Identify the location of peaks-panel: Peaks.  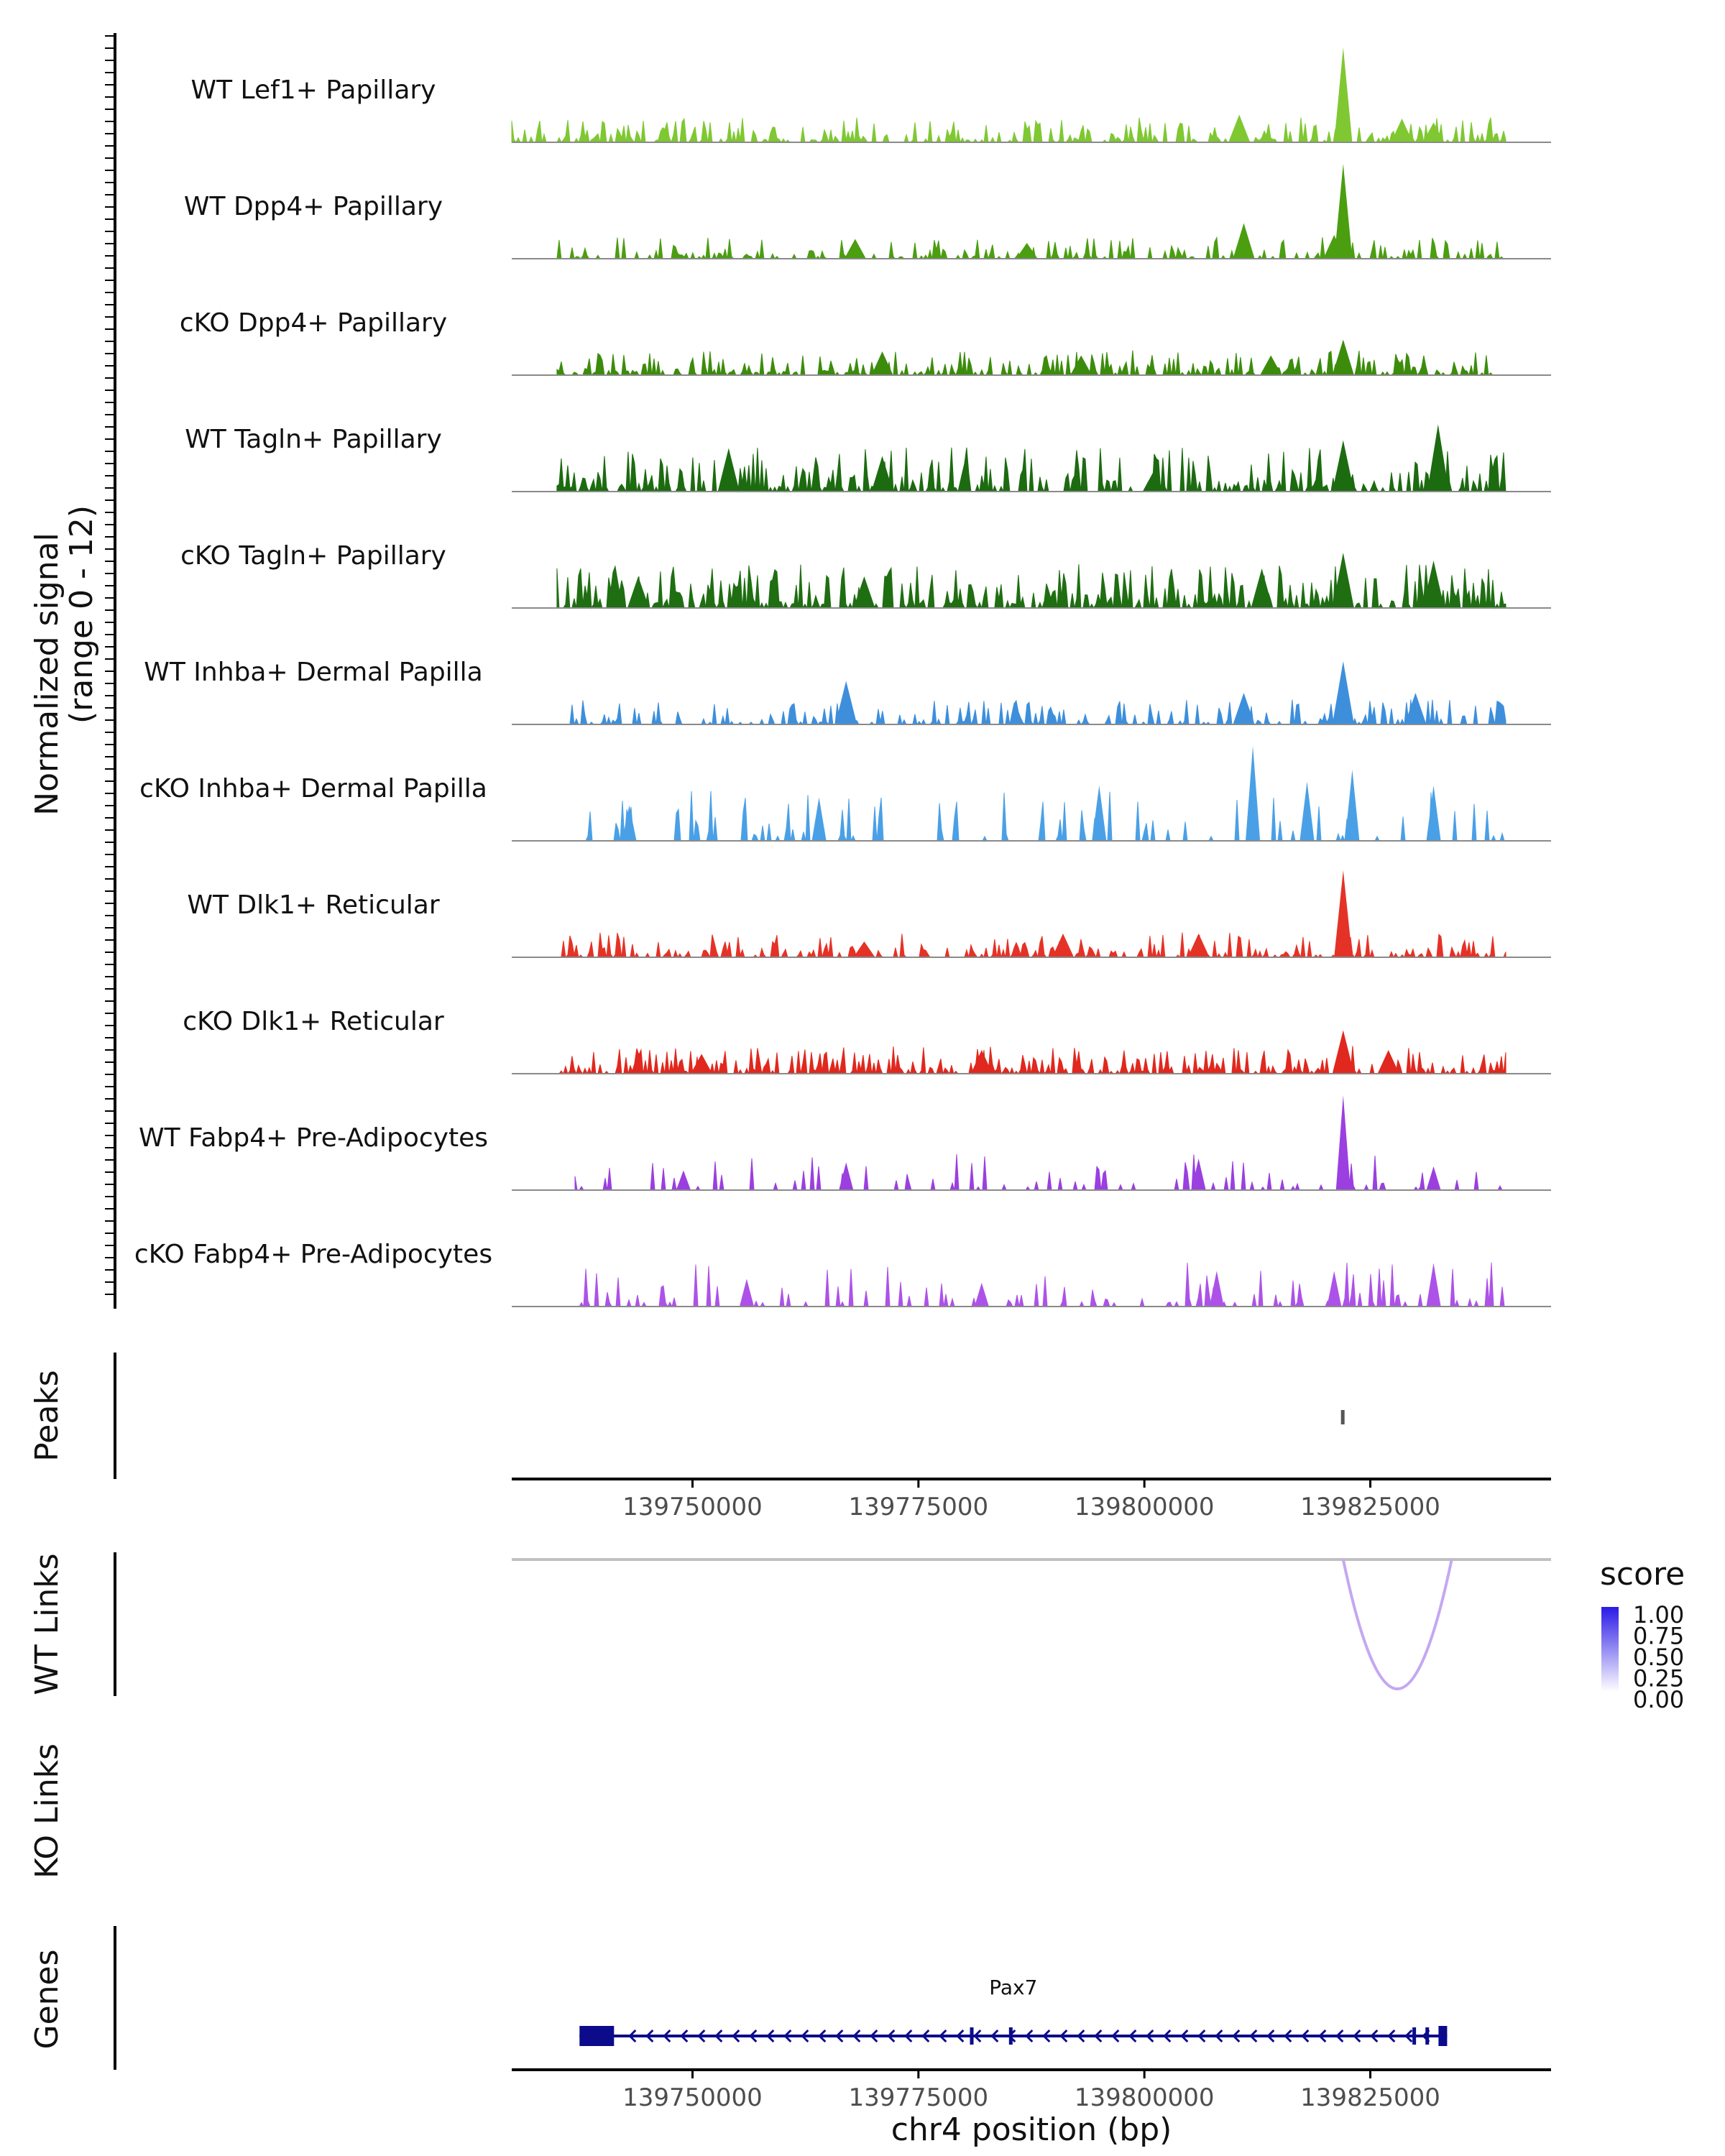
(687, 1416).